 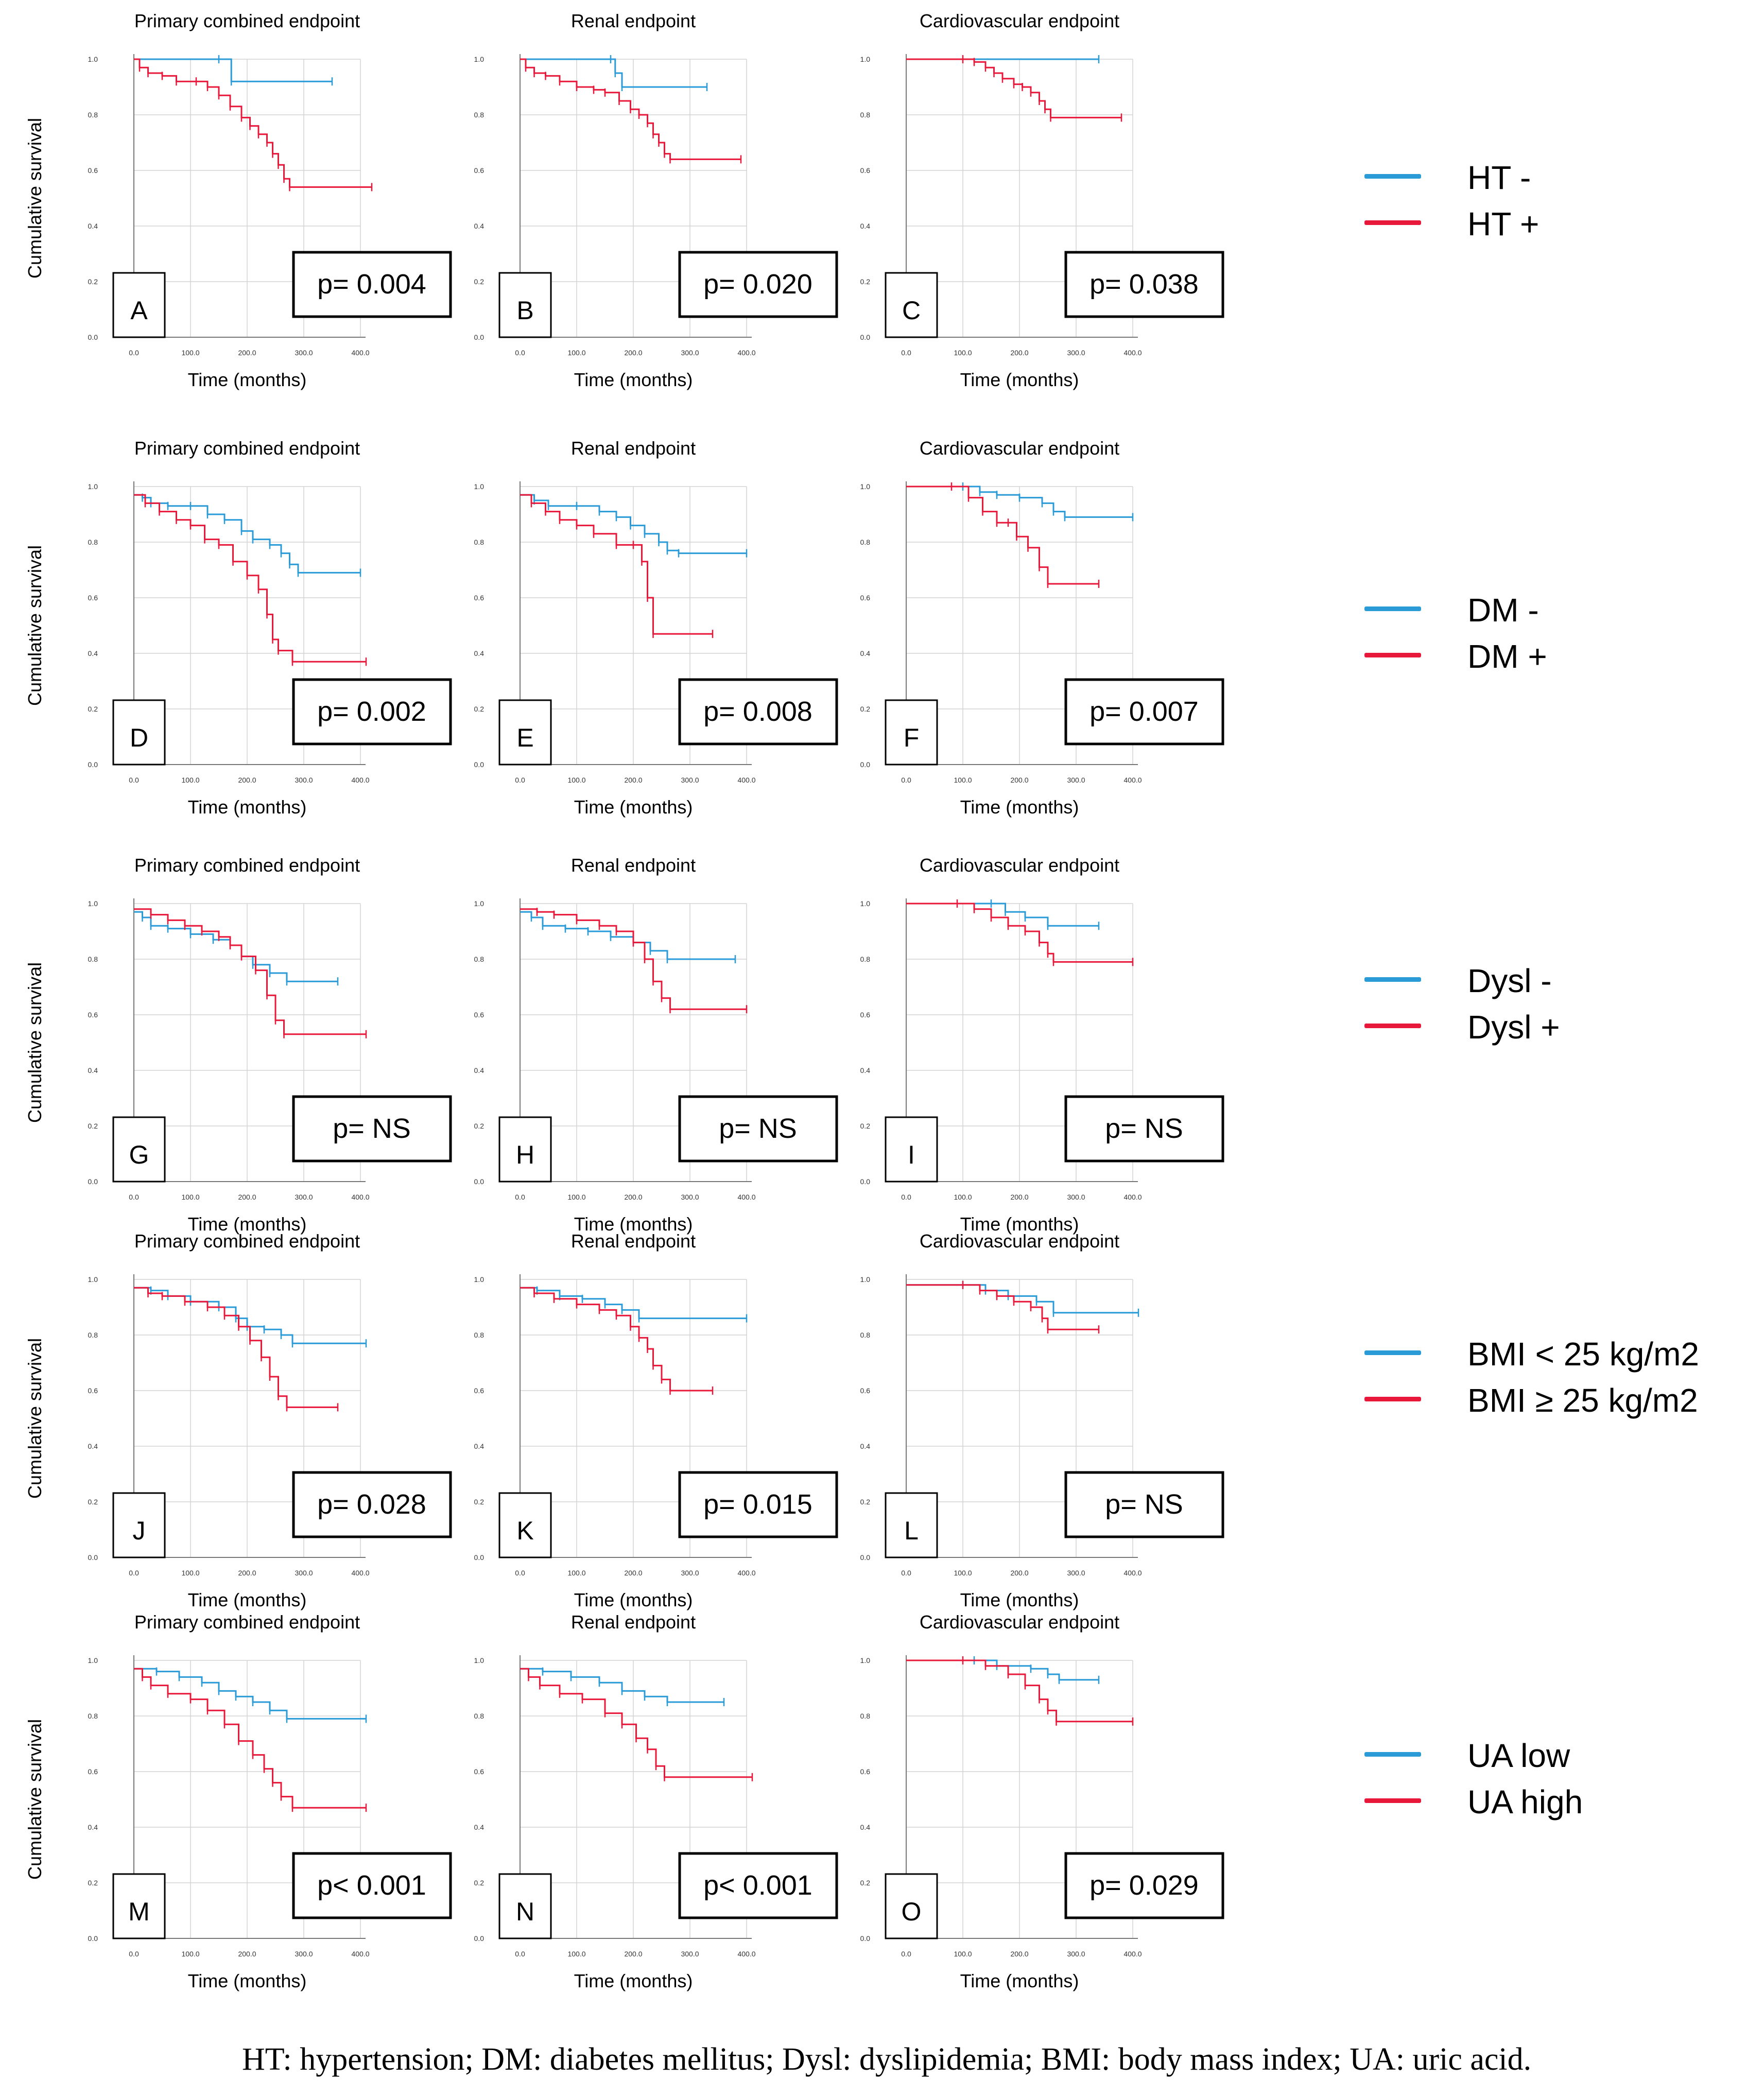 What do you see at coordinates (1545, 1382) in the screenshot?
I see `legend-bmi: BMI < 25 kg/m2 BMI ≥ 25 kg/m2` at bounding box center [1545, 1382].